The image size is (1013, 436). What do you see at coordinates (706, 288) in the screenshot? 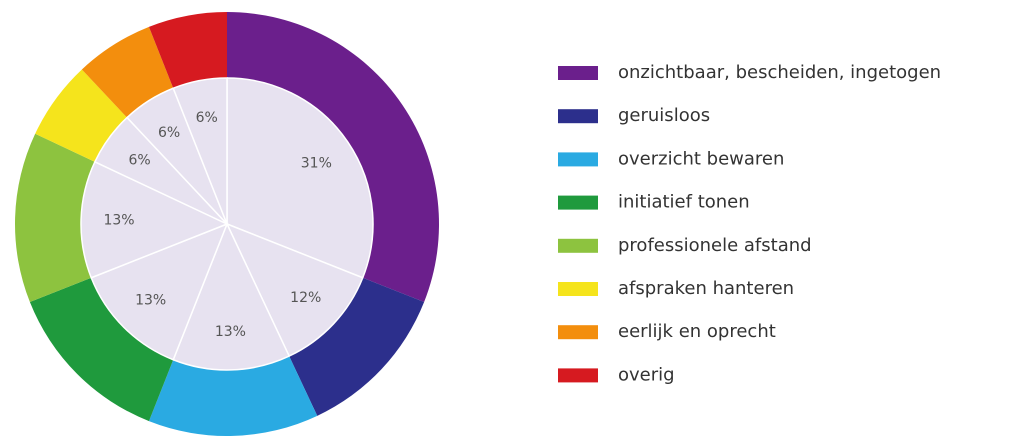
I see `legend-label: afspraken hanteren` at bounding box center [706, 288].